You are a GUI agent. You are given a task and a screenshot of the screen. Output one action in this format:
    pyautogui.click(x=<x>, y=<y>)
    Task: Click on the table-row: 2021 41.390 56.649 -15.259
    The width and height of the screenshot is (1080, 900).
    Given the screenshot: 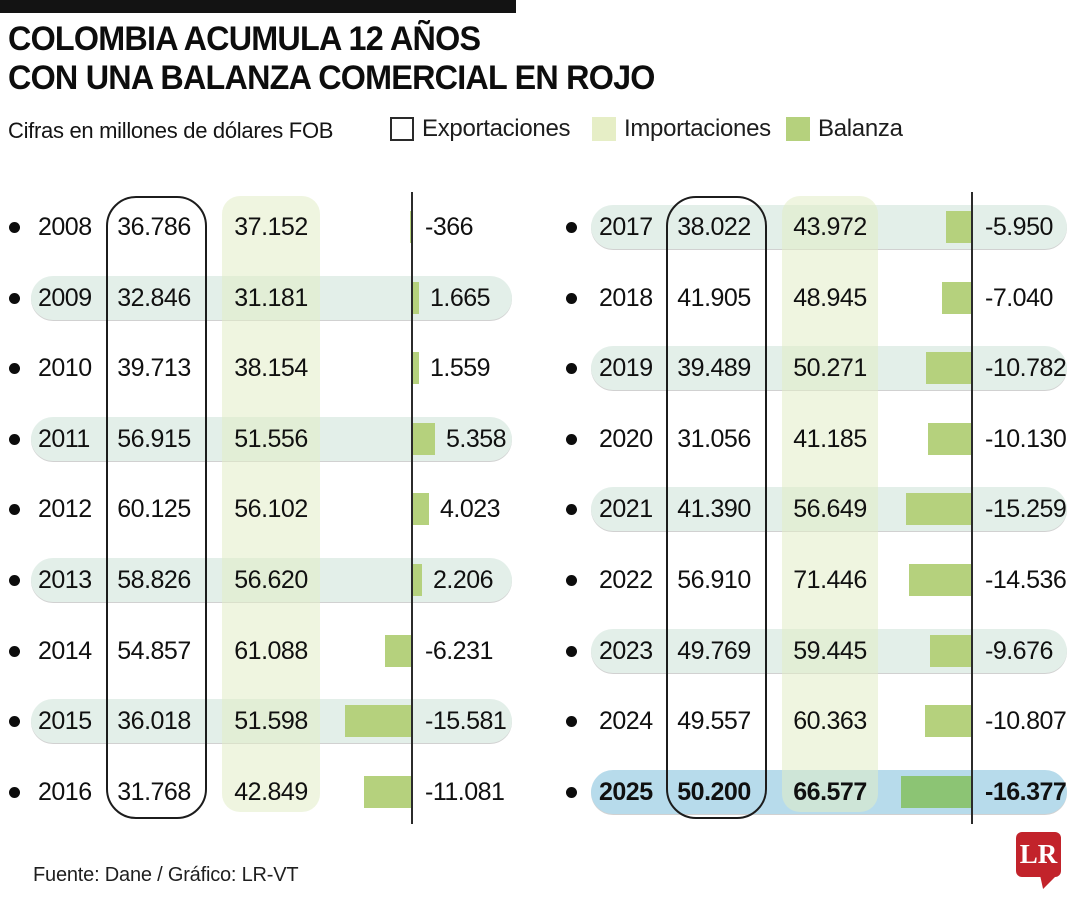 What is the action you would take?
    pyautogui.click(x=540, y=509)
    